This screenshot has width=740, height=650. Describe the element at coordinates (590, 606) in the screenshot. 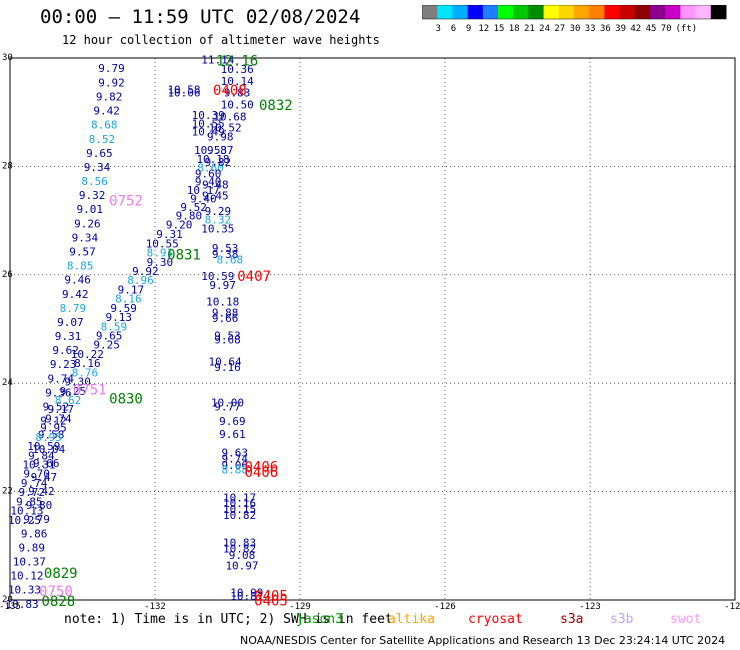

I see `x-tick-label: -123` at that location.